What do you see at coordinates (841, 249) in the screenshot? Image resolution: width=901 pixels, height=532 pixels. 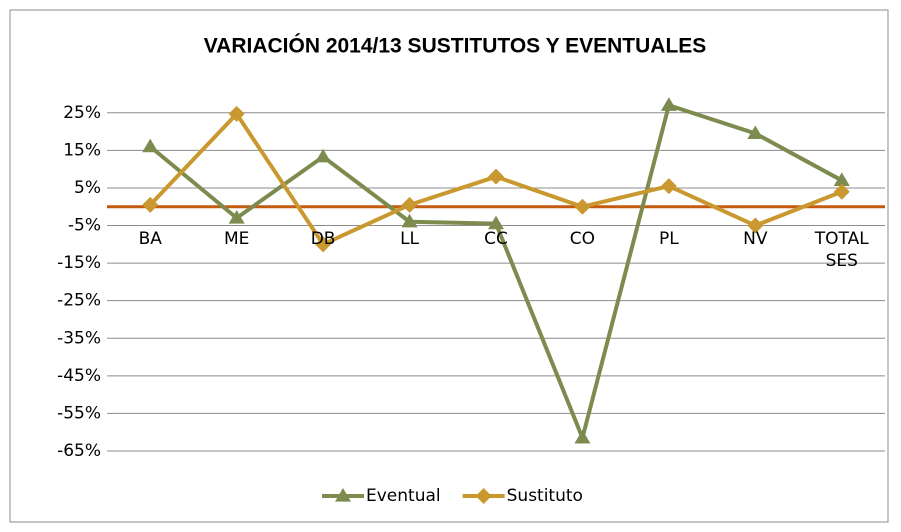 I see `x-tick-label: TOTAL SES` at bounding box center [841, 249].